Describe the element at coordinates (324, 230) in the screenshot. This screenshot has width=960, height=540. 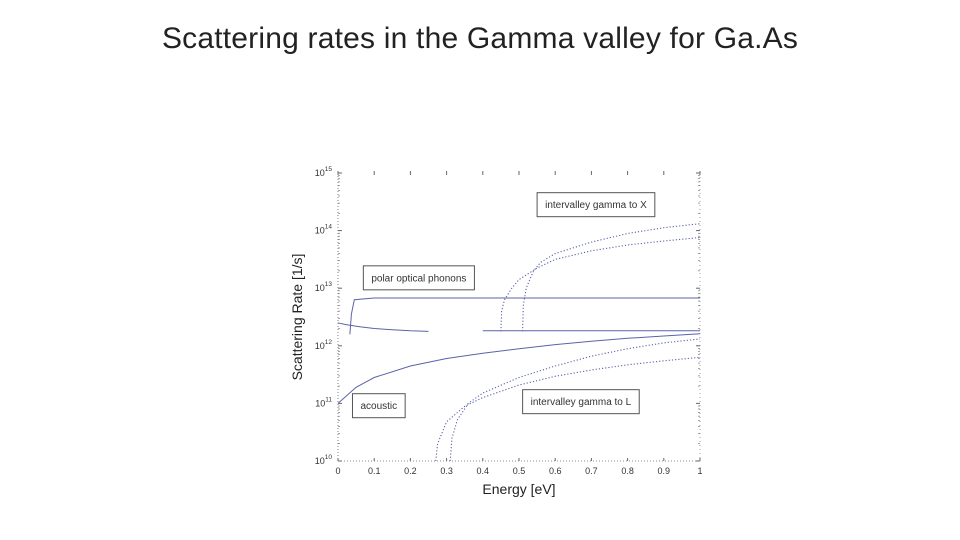
I see `y-tick-label: 1014` at that location.